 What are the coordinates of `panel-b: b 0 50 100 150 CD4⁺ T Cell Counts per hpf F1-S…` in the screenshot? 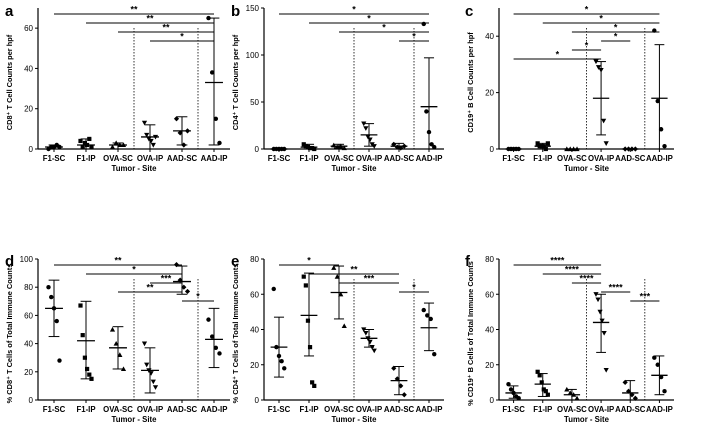 It's located at (337, 88).